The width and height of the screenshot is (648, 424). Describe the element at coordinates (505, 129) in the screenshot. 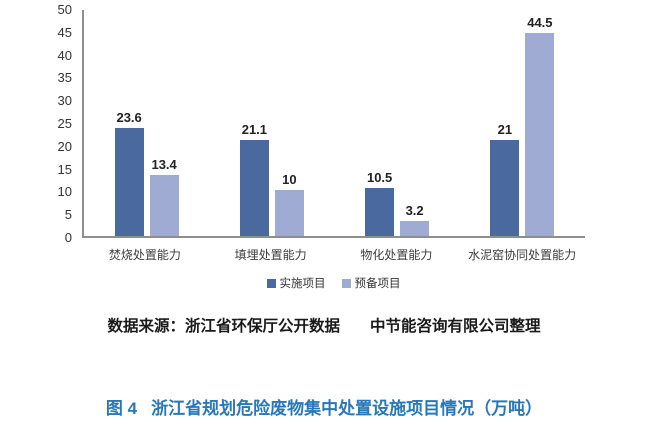

I see `bar-value-label: 21` at that location.